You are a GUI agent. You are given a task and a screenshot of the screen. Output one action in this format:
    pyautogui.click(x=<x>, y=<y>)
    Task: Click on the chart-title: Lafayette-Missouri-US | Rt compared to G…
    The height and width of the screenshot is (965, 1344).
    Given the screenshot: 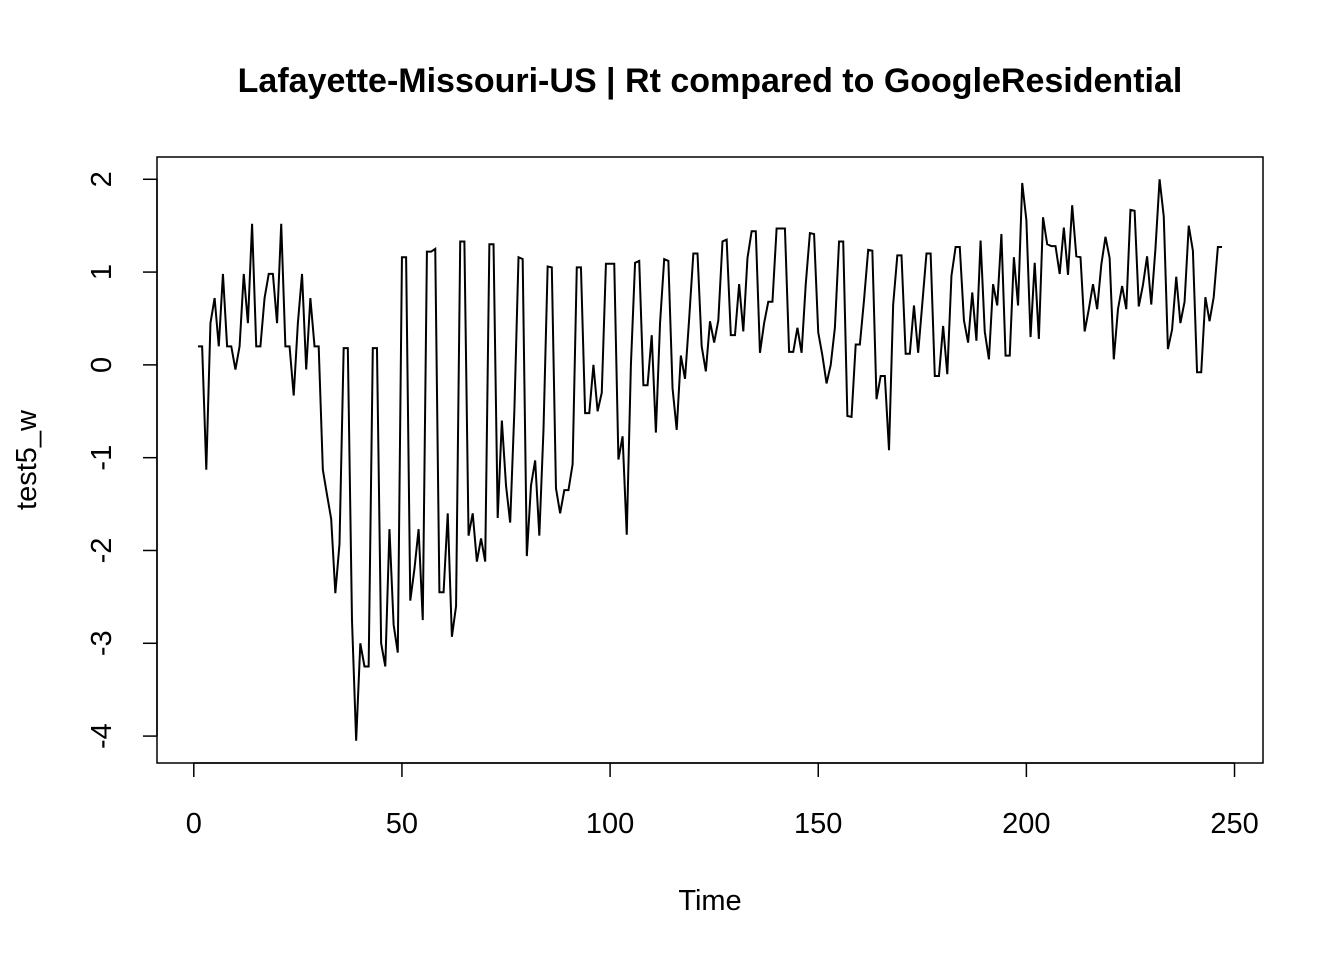 What is the action you would take?
    pyautogui.click(x=710, y=81)
    